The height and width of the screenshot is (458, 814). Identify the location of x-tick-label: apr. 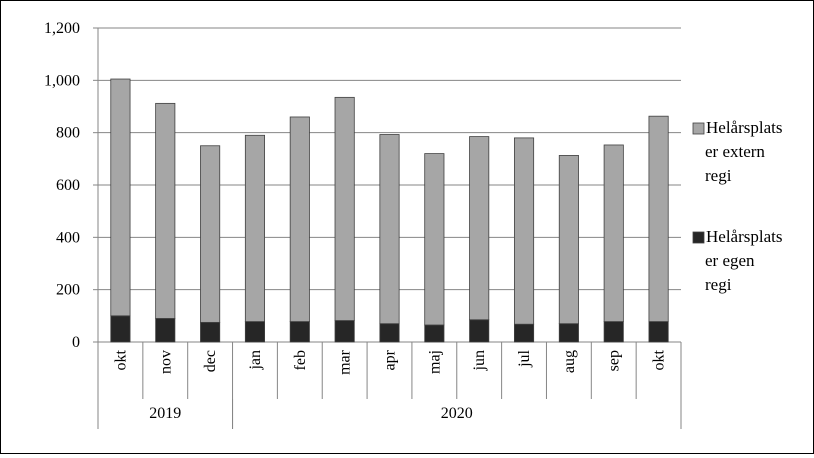
(390, 359).